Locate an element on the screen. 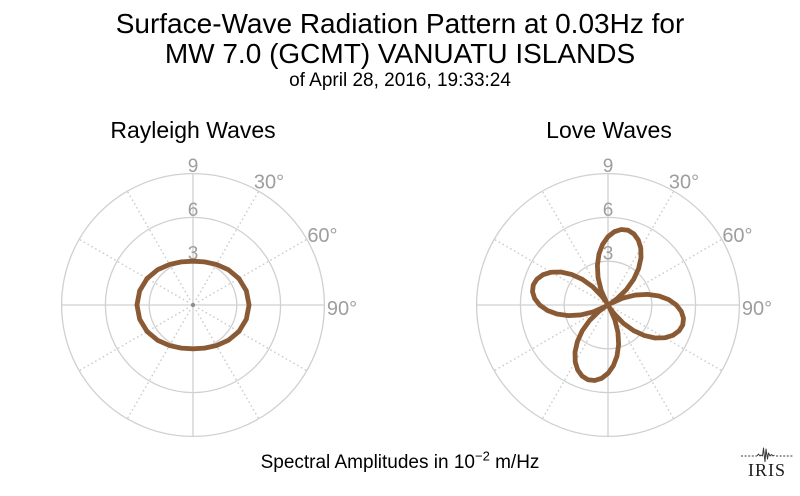 The width and height of the screenshot is (800, 496). polar-center-dot is located at coordinates (193, 305).